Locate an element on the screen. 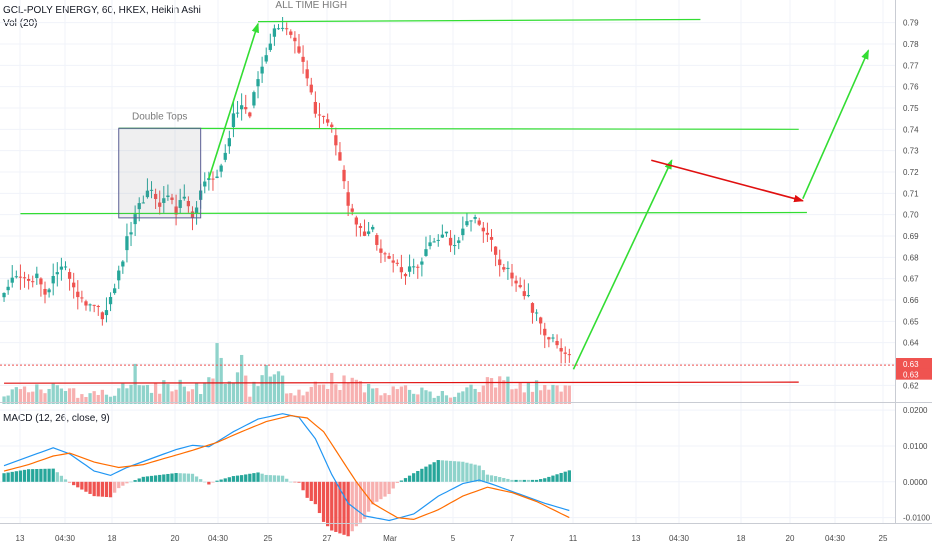  time-tick-label: 7 is located at coordinates (512, 538).